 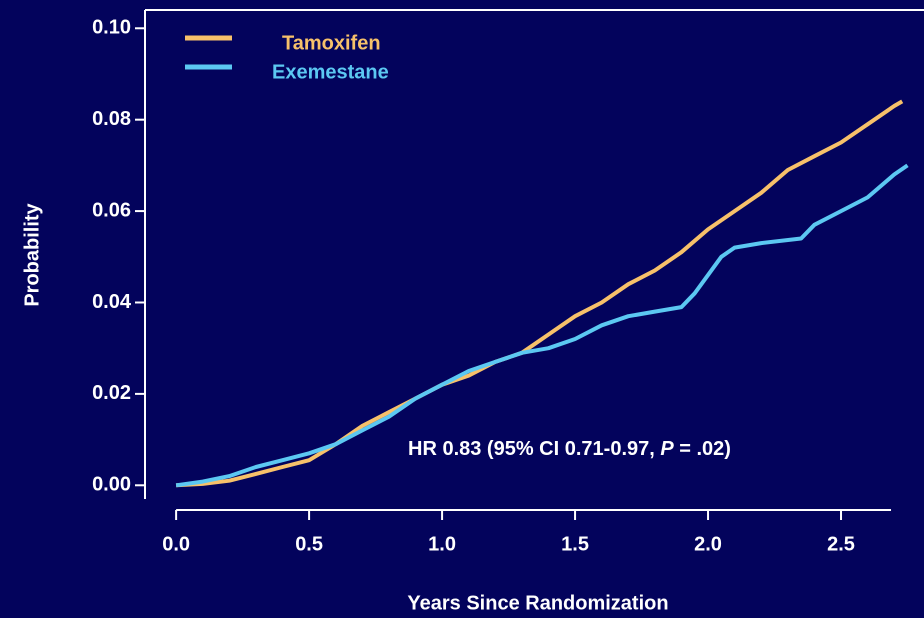 I want to click on y-tick-label: 0.04, so click(x=112, y=302).